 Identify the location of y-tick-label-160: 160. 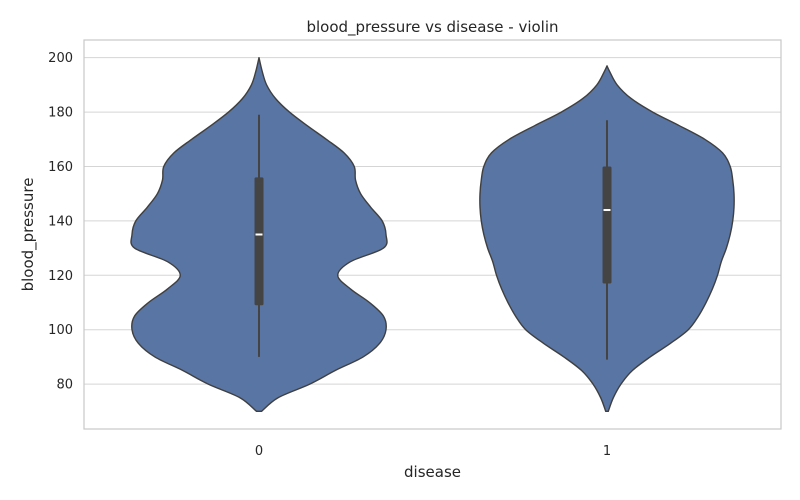
(60, 167).